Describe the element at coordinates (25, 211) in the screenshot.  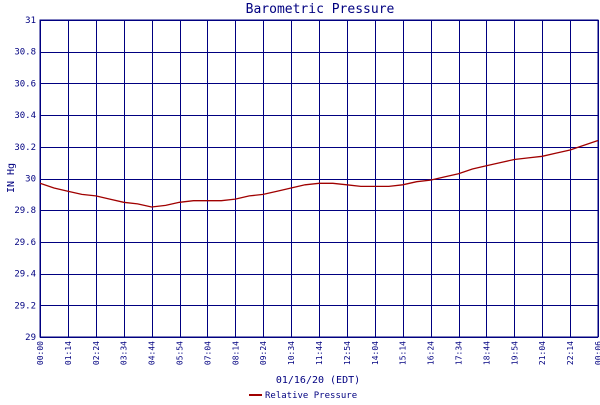
I see `y-tick-label: 29.8` at that location.